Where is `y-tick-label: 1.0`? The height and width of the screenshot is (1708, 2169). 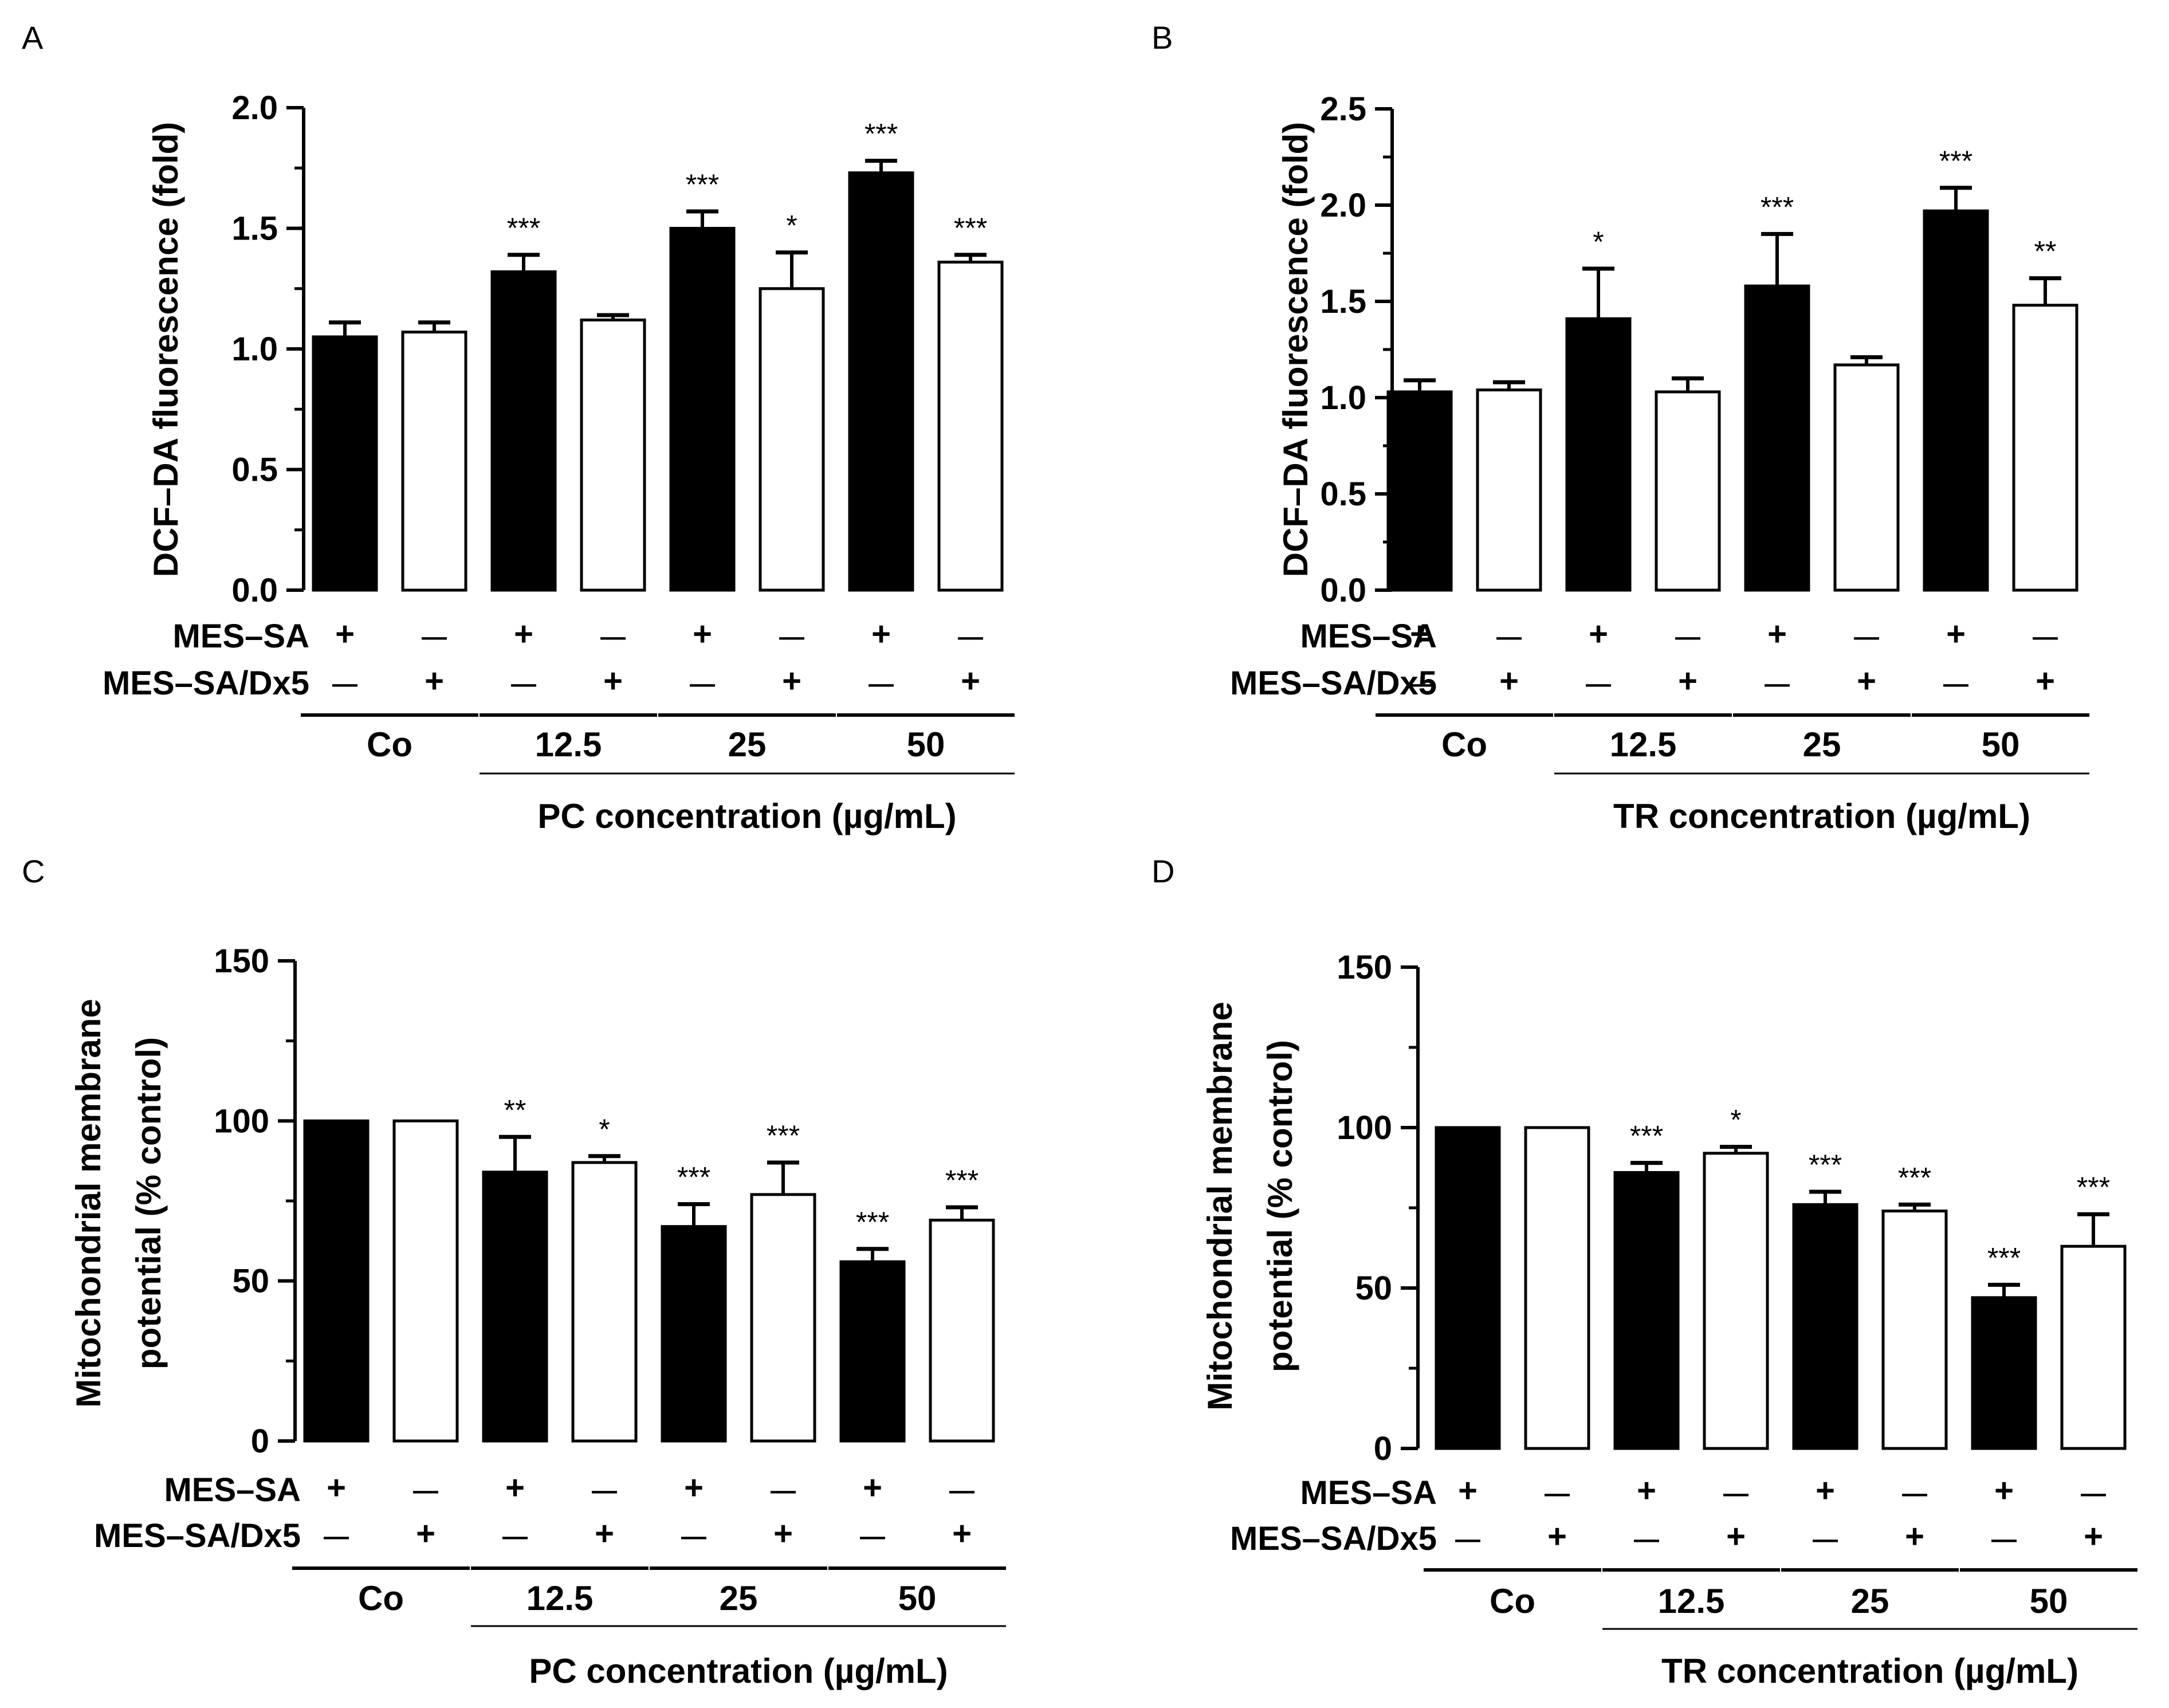
y-tick-label: 1.0 is located at coordinates (254, 349).